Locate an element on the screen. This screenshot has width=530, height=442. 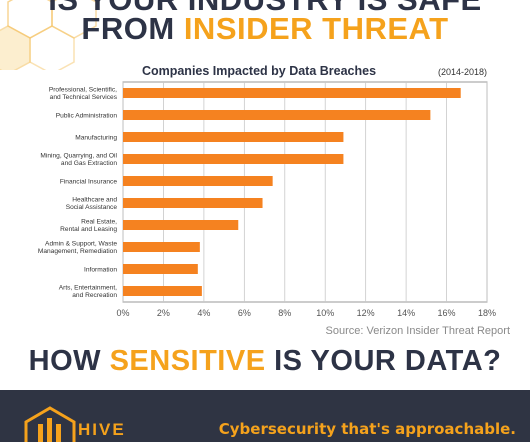
x-tick-label: 4% is located at coordinates (203, 313).